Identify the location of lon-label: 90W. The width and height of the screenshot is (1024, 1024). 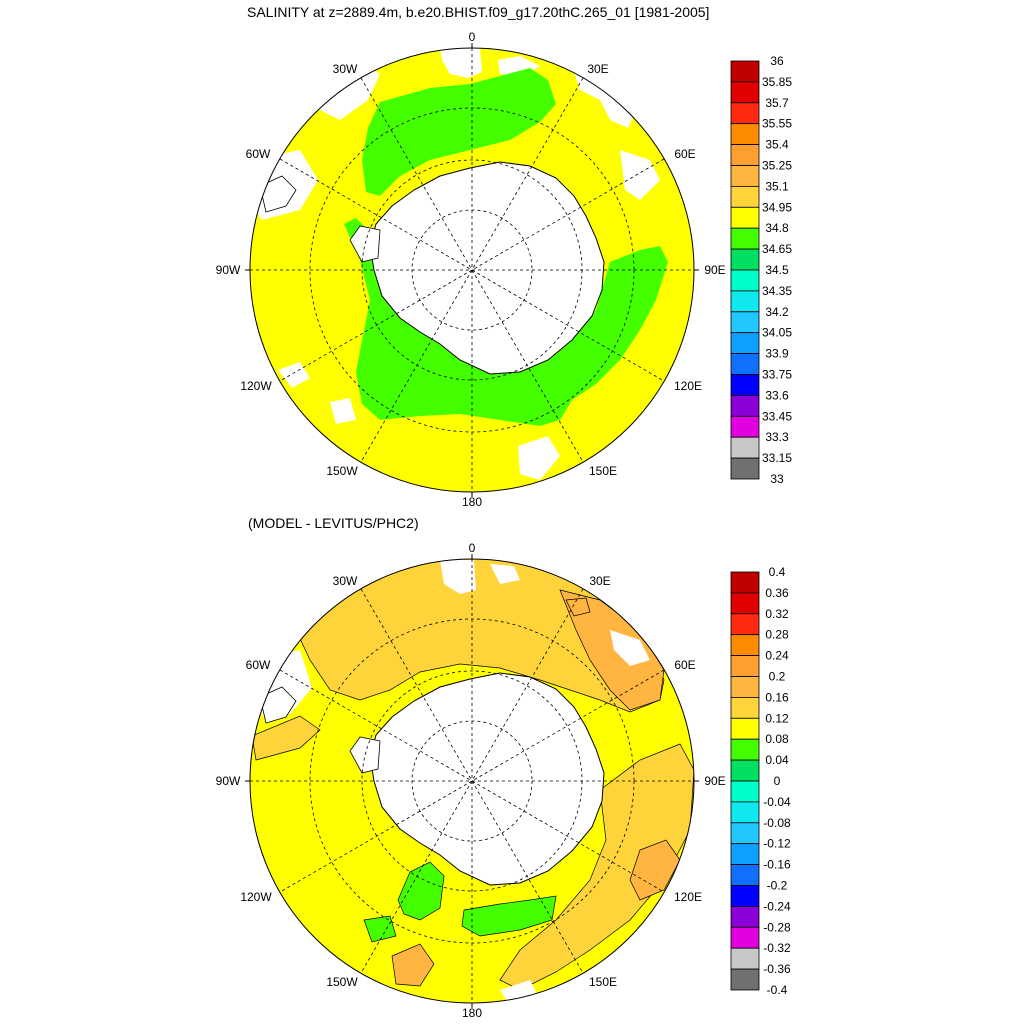
(228, 781).